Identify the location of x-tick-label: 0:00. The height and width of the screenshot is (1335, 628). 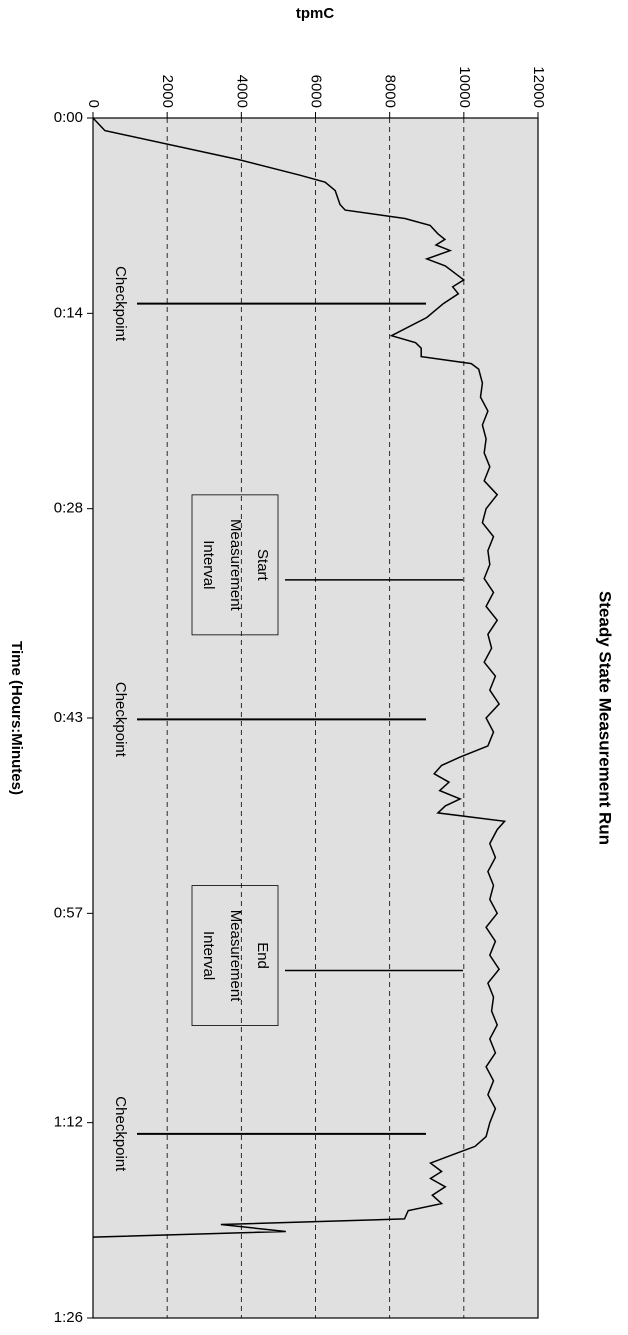
(68, 117).